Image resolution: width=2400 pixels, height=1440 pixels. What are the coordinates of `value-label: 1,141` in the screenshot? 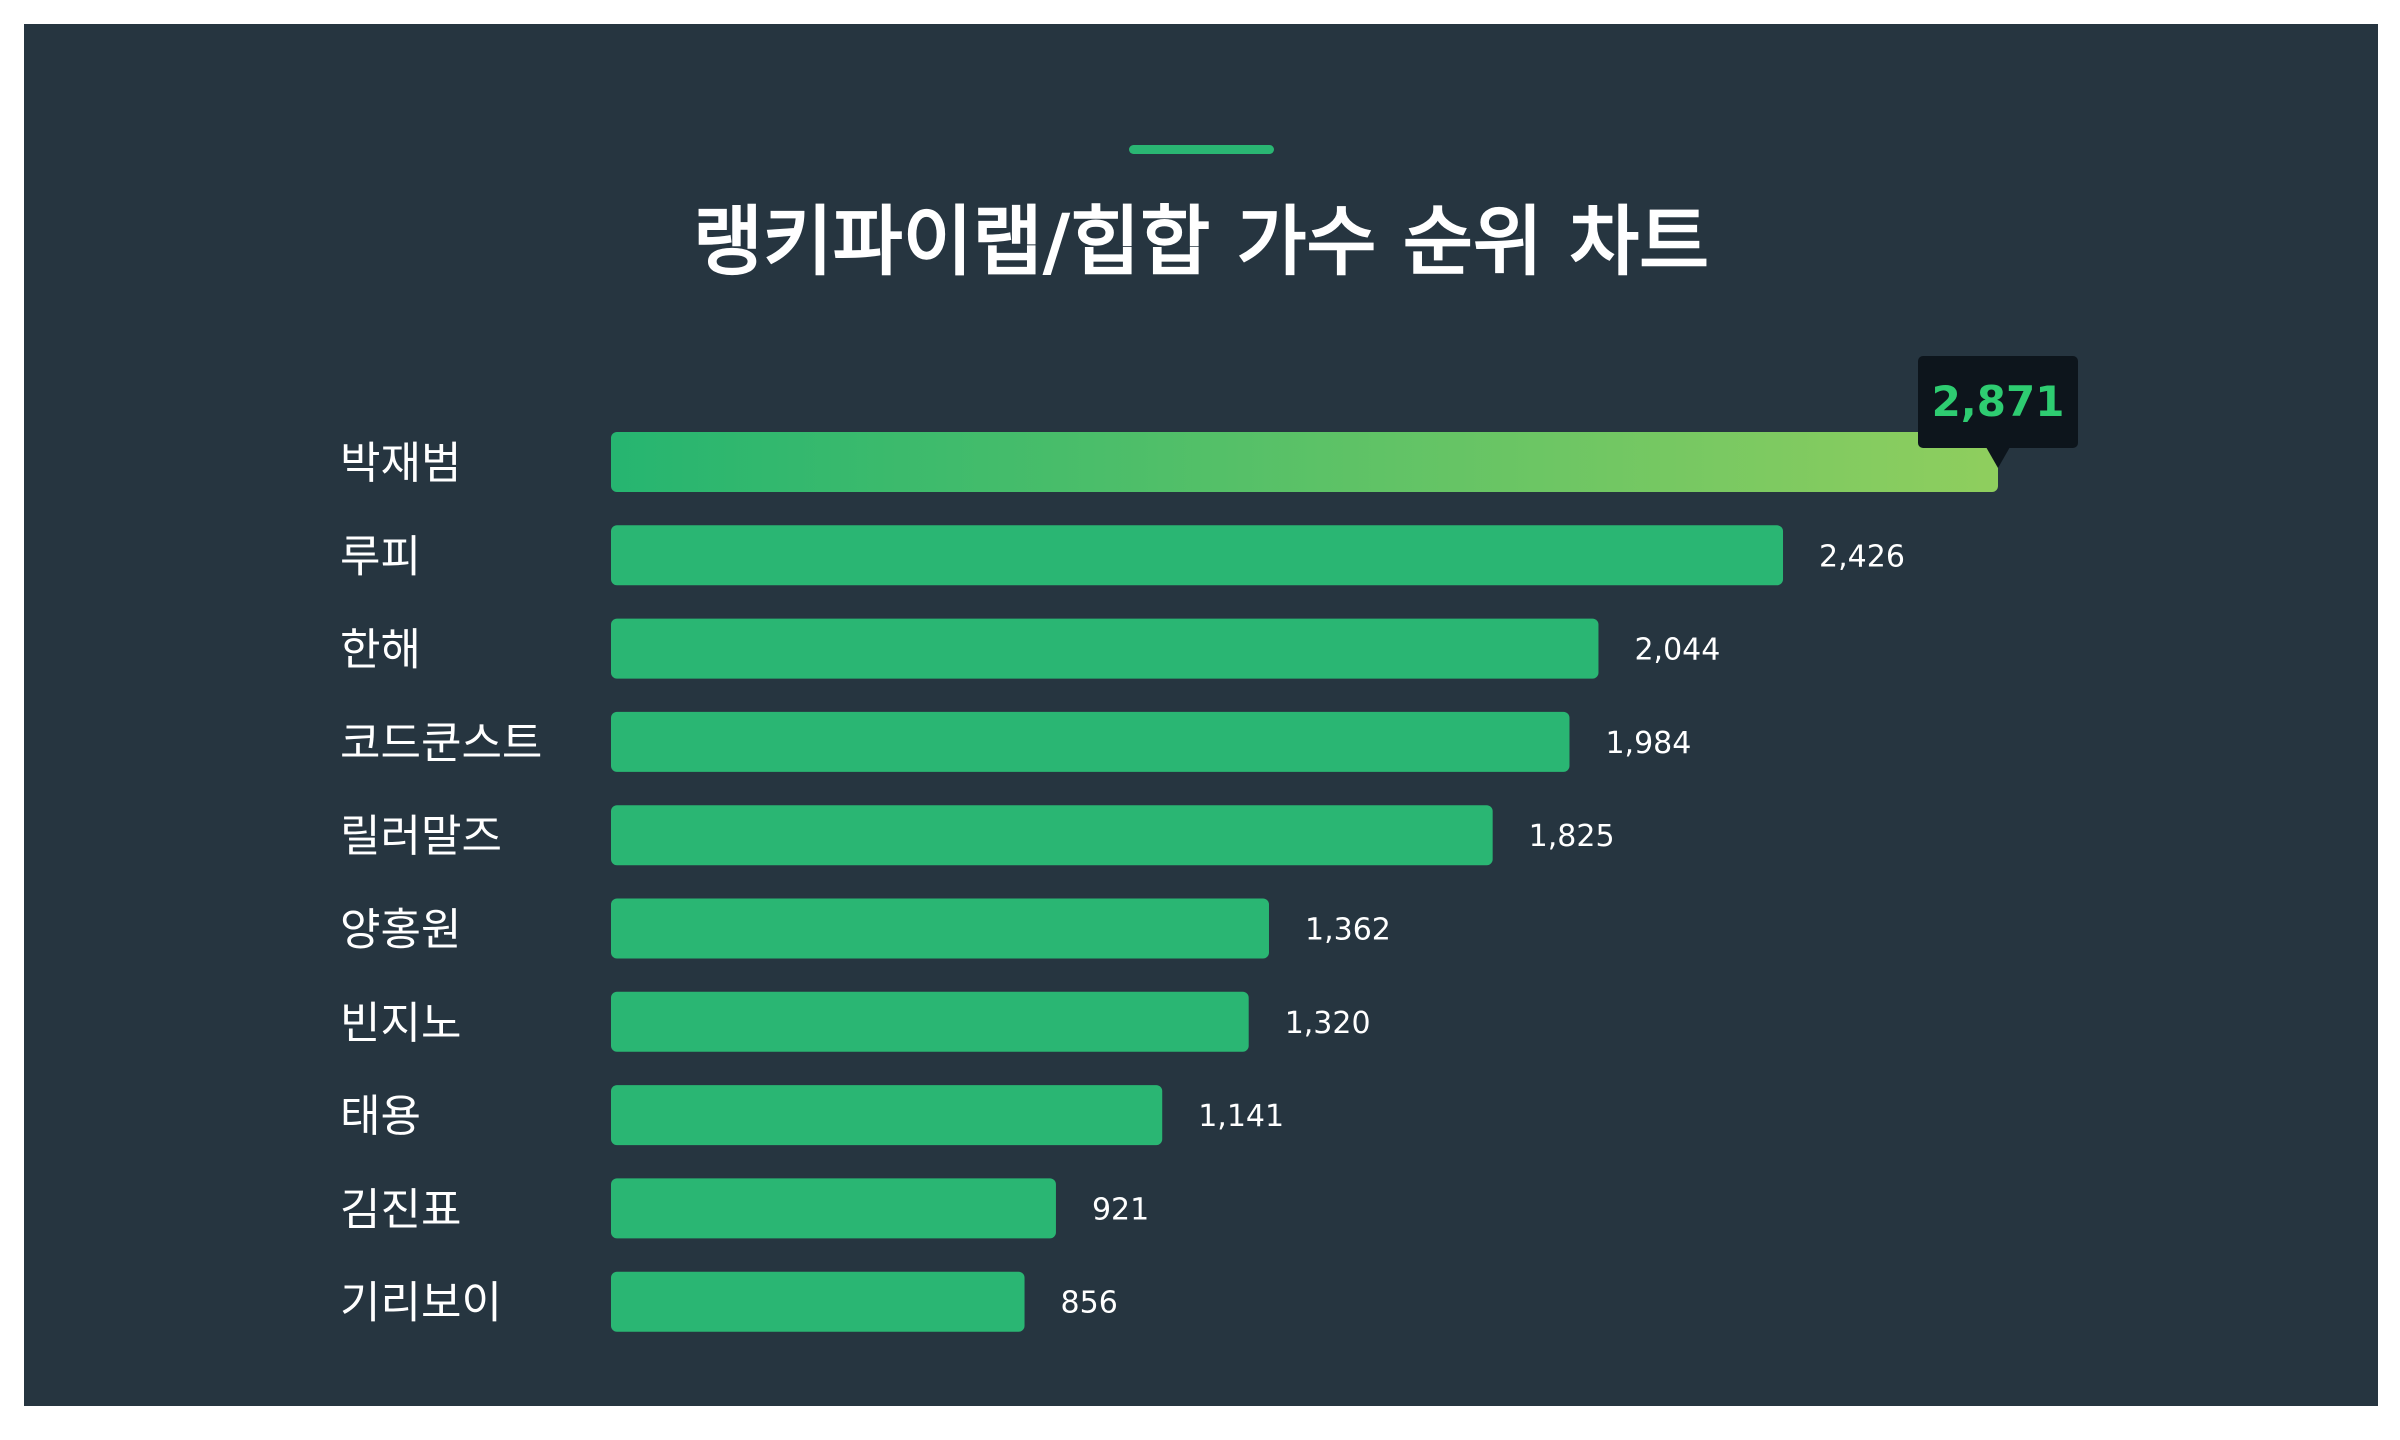 It's located at (1241, 1116).